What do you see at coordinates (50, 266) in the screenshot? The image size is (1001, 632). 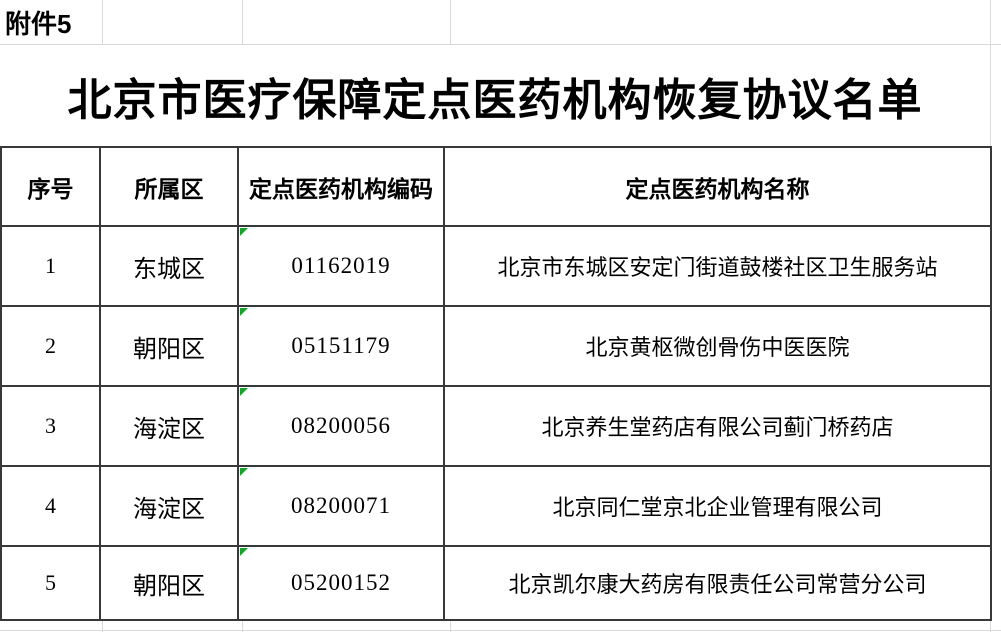 I see `cell-no: 1` at bounding box center [50, 266].